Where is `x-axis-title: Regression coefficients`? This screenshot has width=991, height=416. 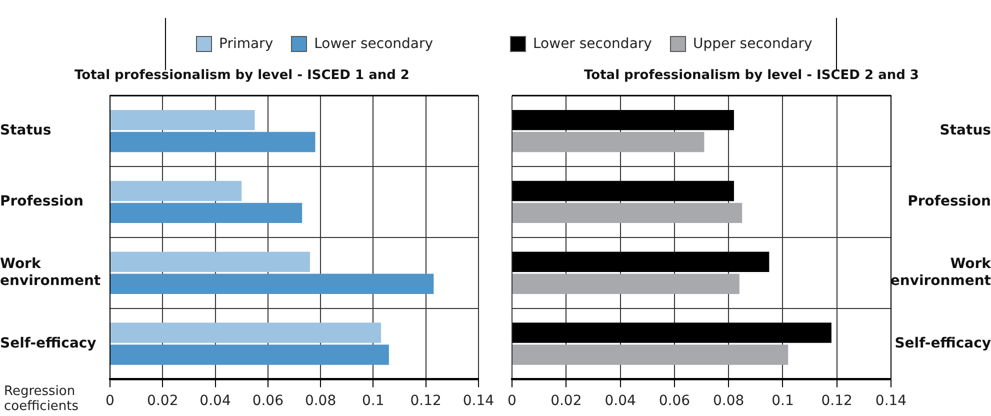
x-axis-title: Regression coefficients is located at coordinates (42, 399).